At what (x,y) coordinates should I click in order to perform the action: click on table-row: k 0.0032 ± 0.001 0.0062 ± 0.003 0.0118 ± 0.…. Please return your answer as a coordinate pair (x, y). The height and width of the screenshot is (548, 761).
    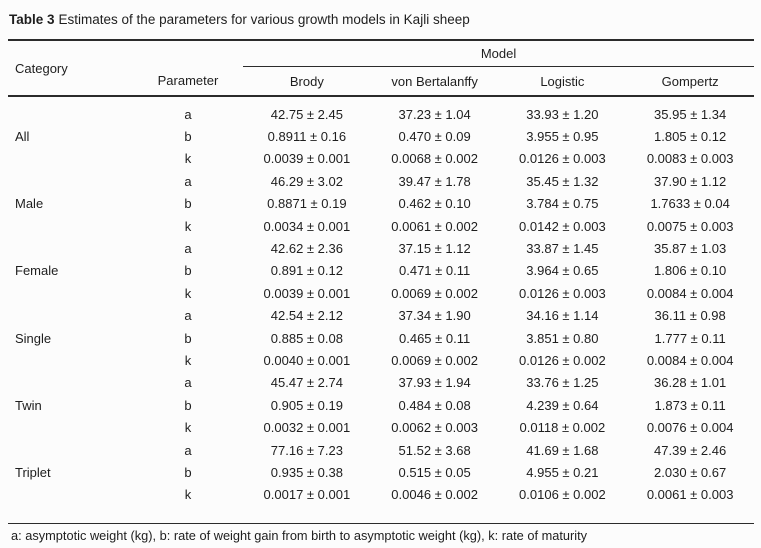
    Looking at the image, I should click on (381, 427).